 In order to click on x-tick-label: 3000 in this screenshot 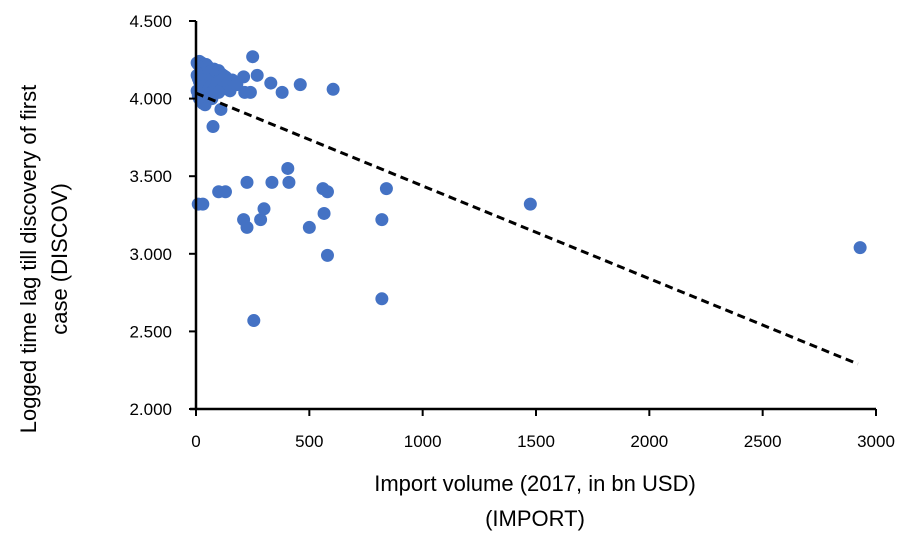, I will do `click(876, 441)`.